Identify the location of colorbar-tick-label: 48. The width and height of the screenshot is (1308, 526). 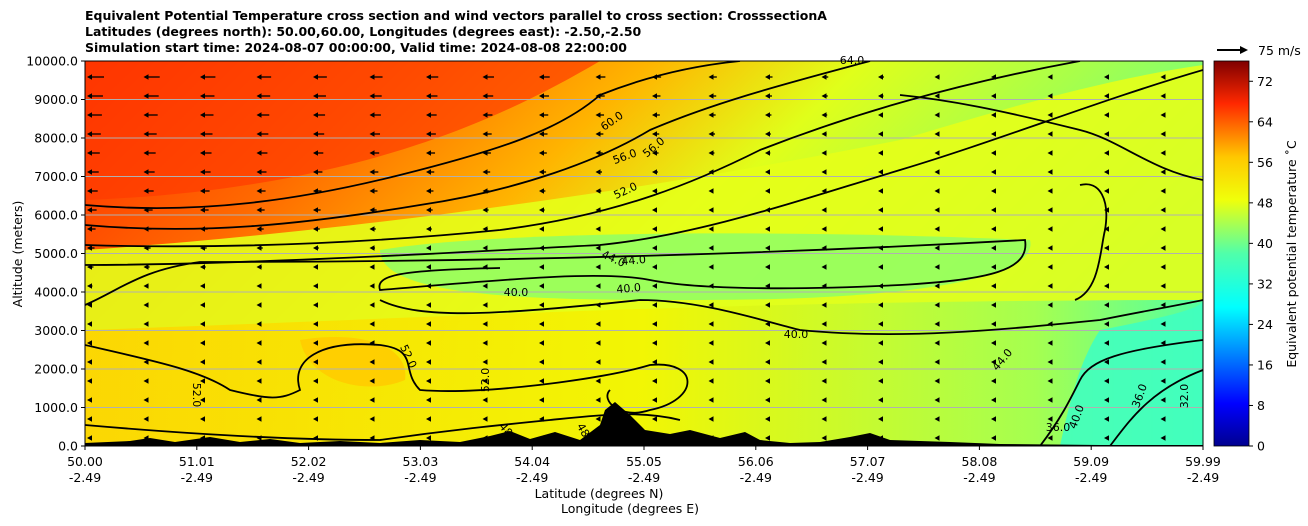
(1265, 202).